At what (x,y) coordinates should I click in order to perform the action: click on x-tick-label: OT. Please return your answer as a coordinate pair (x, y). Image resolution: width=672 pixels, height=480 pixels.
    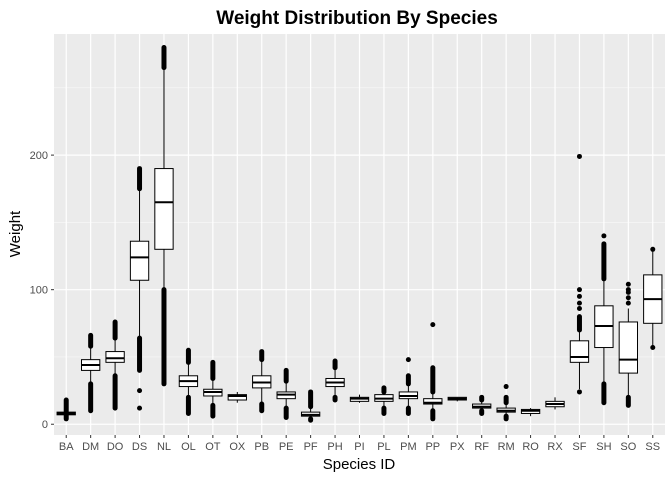
    Looking at the image, I should click on (213, 447).